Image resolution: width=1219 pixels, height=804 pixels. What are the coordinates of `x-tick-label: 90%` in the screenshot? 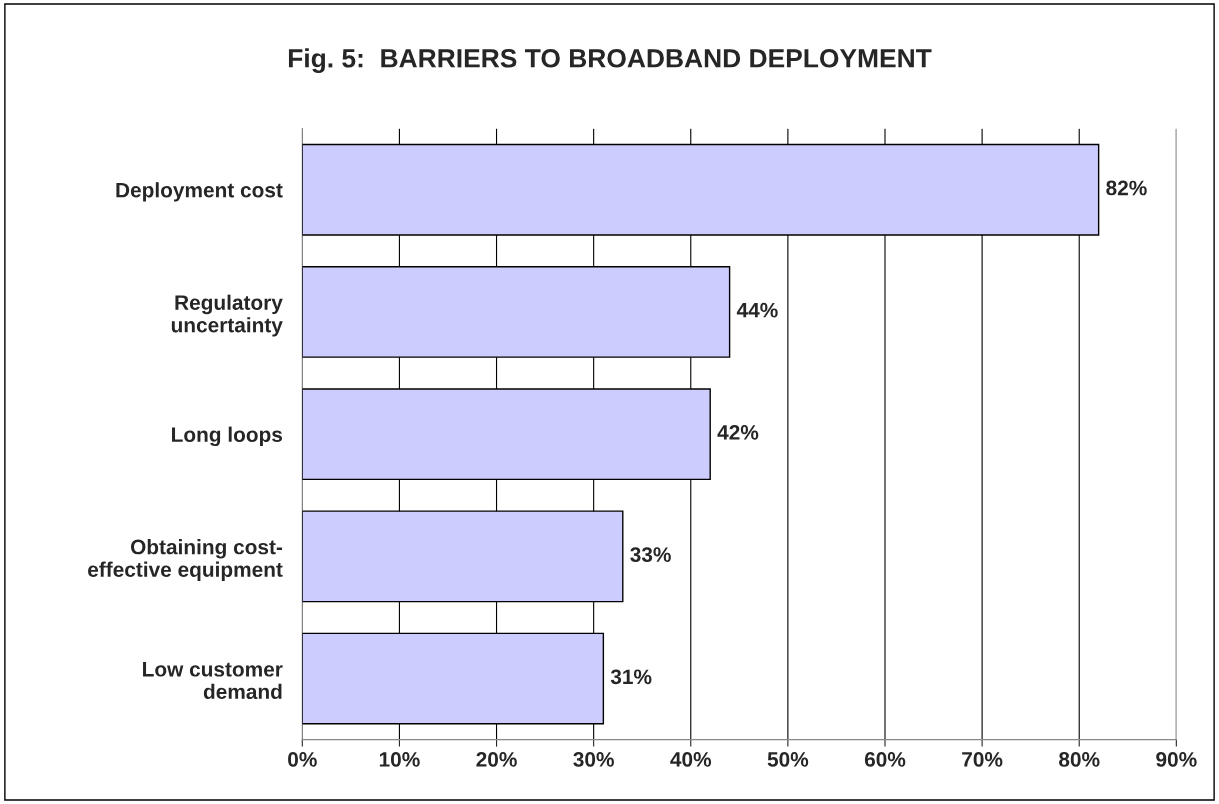 It's located at (1176, 759).